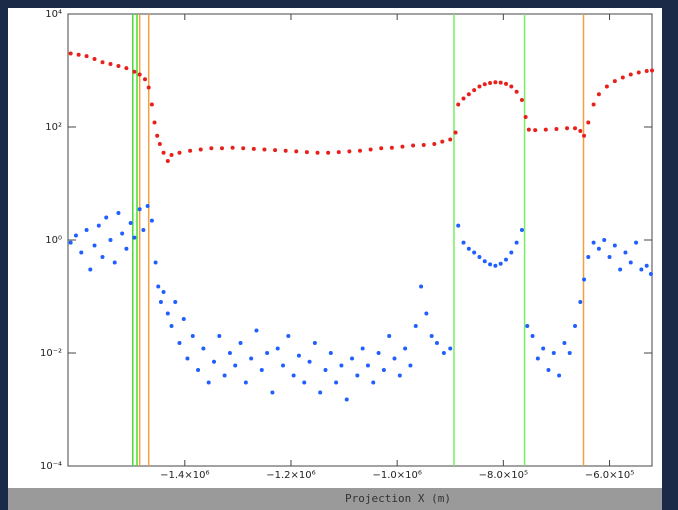 This screenshot has width=678, height=510. Describe the element at coordinates (53, 127) in the screenshot. I see `y-tick-label: 10²` at that location.